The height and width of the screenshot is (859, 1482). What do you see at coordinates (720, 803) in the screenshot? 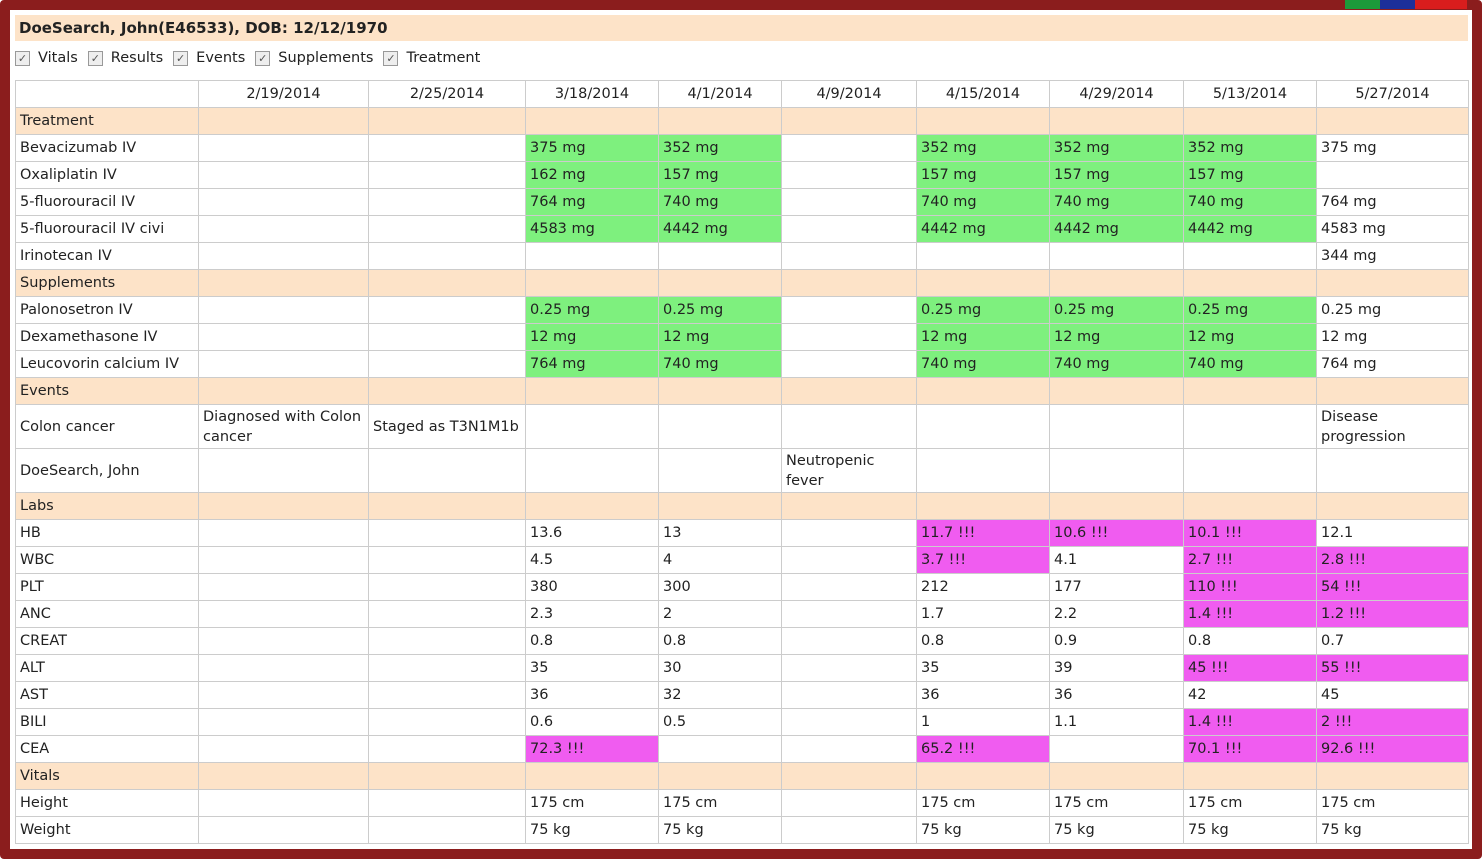
I see `cell: 175 cm` at bounding box center [720, 803].